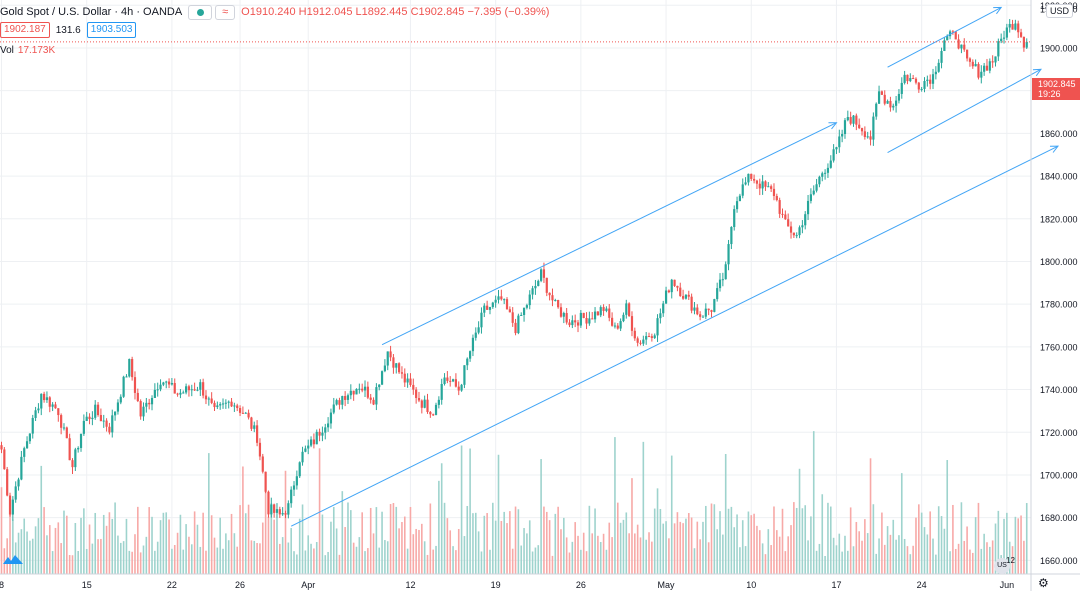 The image size is (1080, 591). What do you see at coordinates (13, 560) in the screenshot?
I see `tradingview-logo-icon` at bounding box center [13, 560].